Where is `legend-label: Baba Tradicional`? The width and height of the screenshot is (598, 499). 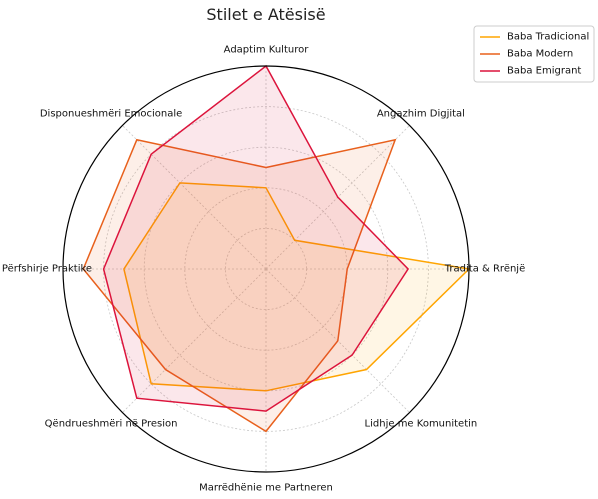
legend-label: Baba Tradicional is located at coordinates (548, 37).